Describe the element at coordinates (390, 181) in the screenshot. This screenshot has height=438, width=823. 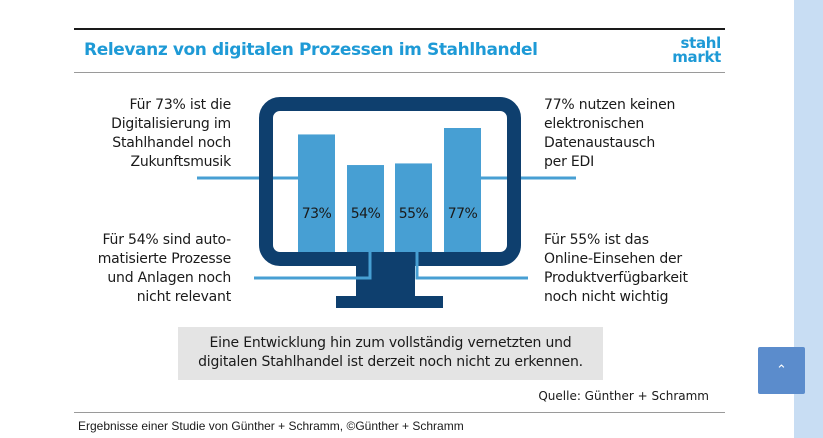
I see `monitor-frame` at that location.